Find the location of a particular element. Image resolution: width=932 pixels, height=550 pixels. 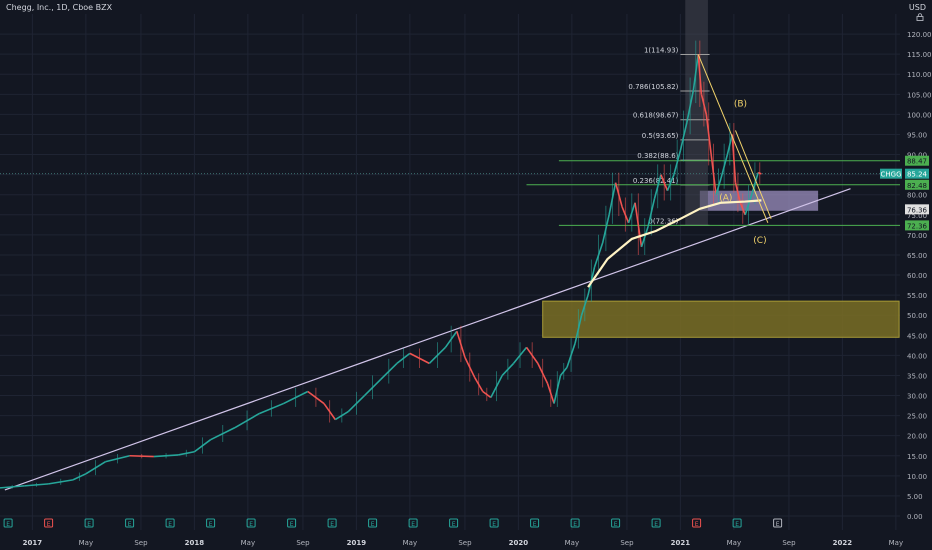

price-tag-label: 76.36 is located at coordinates (917, 210).